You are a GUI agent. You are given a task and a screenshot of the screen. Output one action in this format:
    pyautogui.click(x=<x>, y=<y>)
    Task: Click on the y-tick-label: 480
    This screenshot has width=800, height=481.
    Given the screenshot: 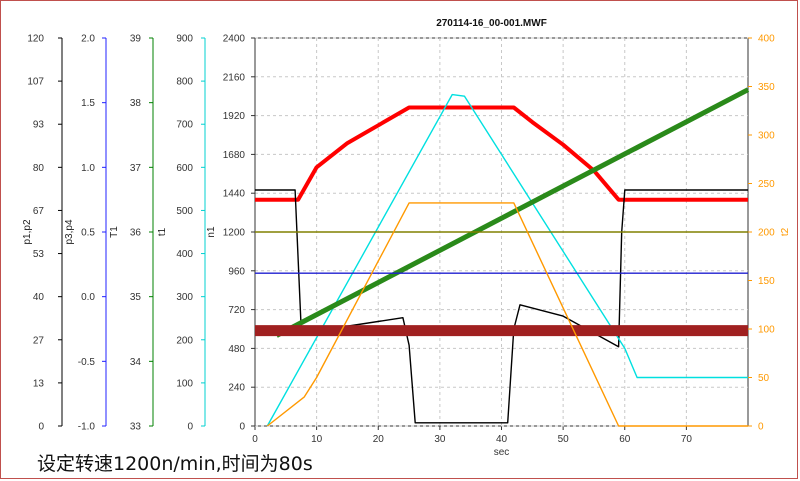 What is the action you would take?
    pyautogui.click(x=236, y=349)
    